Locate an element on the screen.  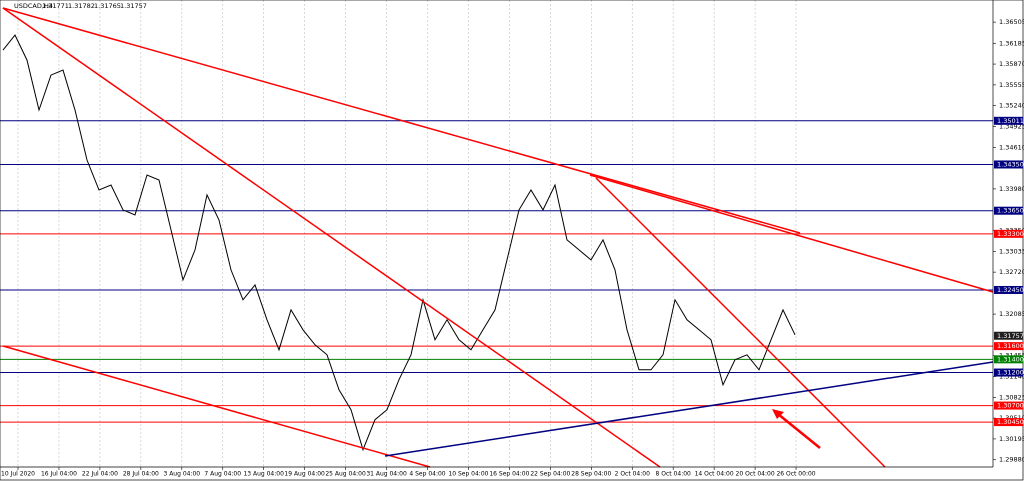
last-price-label: 1.31757 is located at coordinates (1010, 336).